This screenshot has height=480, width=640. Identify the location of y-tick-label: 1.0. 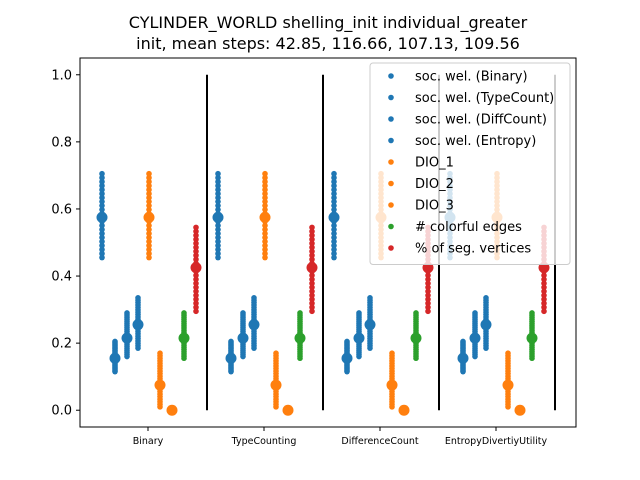
(61, 75).